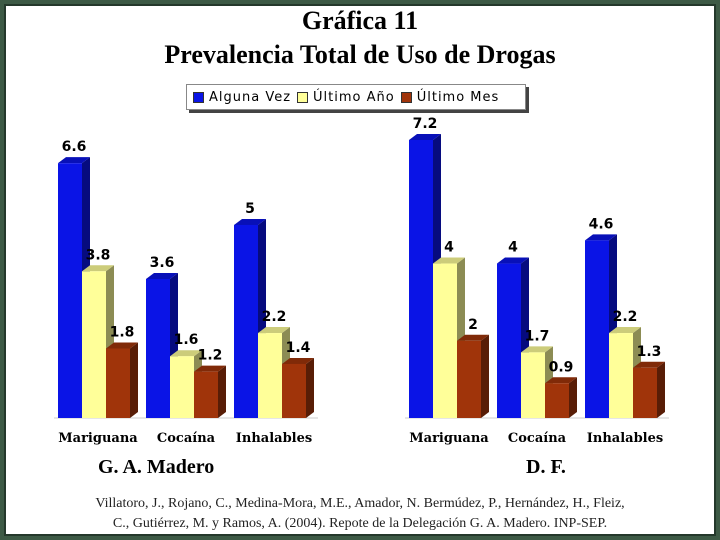  Describe the element at coordinates (210, 356) in the screenshot. I see `data-label: 1.2` at that location.